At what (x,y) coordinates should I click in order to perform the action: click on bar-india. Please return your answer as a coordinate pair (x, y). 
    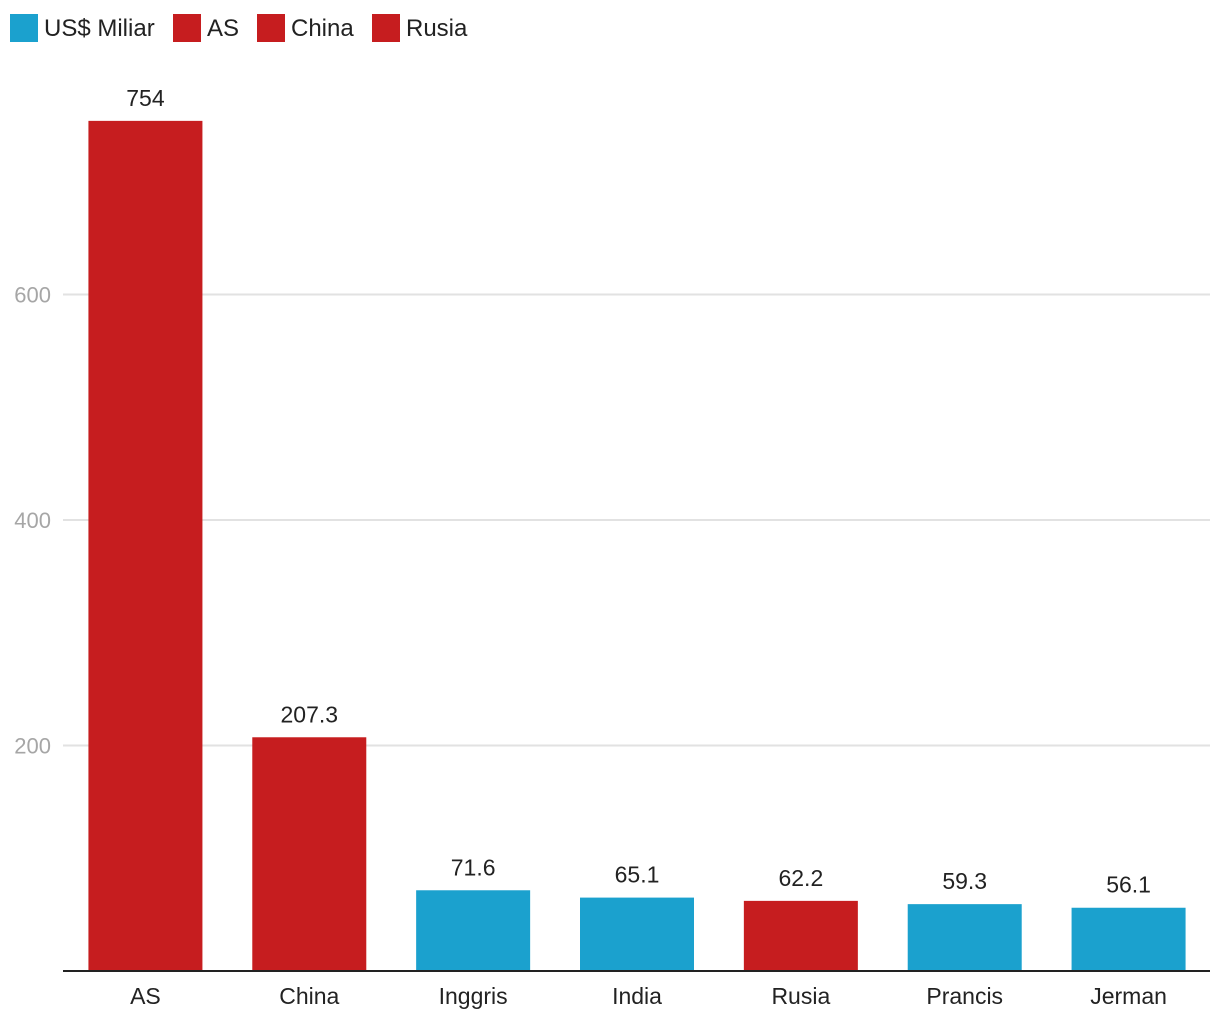
    Looking at the image, I should click on (637, 934).